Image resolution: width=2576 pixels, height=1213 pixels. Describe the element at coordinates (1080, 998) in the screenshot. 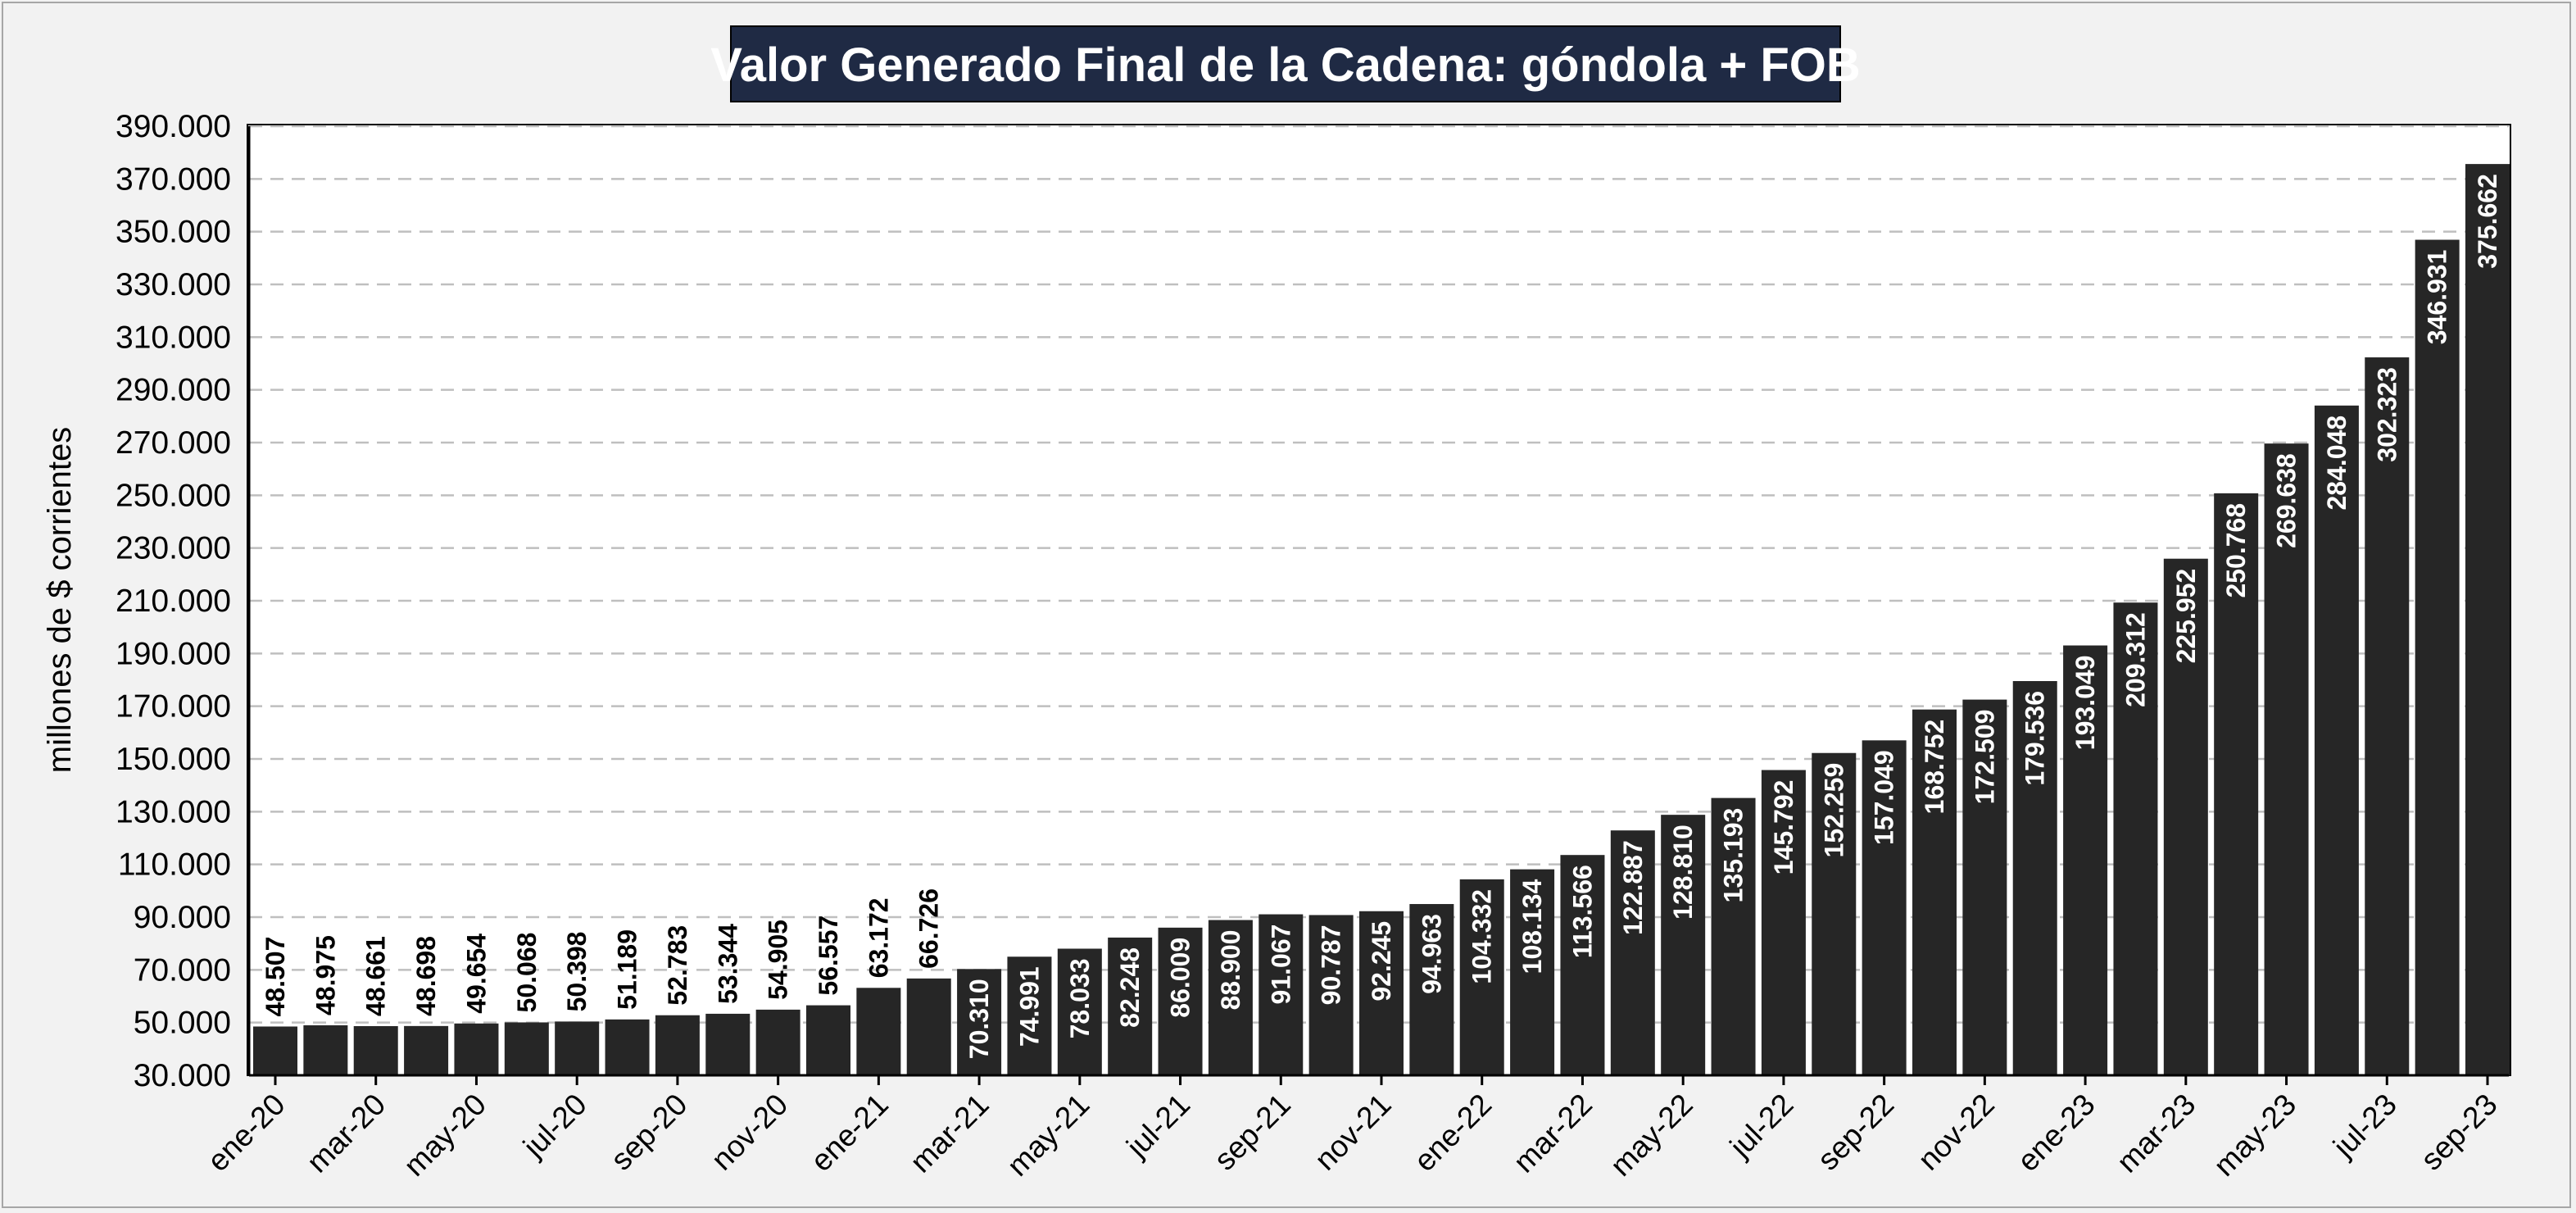

I see `data-label: 78.033` at that location.